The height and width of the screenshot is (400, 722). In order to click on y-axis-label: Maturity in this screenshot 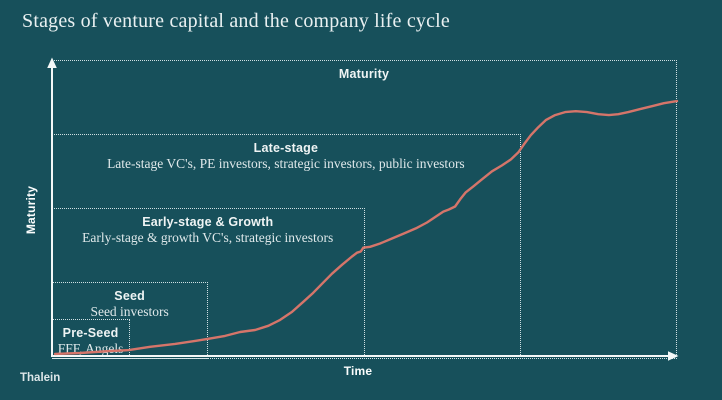, I will do `click(31, 210)`.